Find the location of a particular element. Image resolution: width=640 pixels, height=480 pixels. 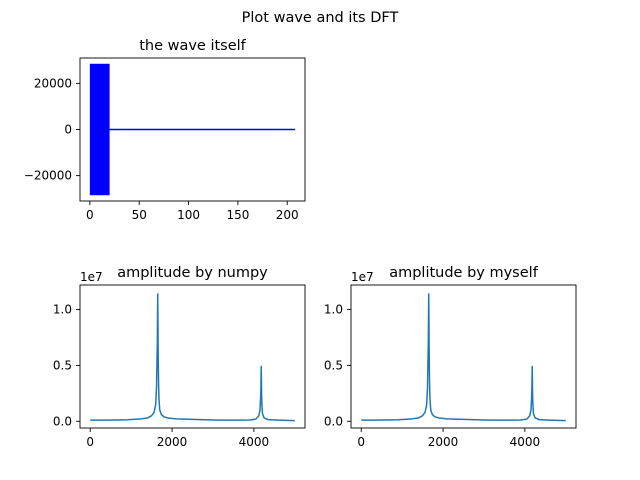

numpy-xtick-label: 0 is located at coordinates (90, 442).